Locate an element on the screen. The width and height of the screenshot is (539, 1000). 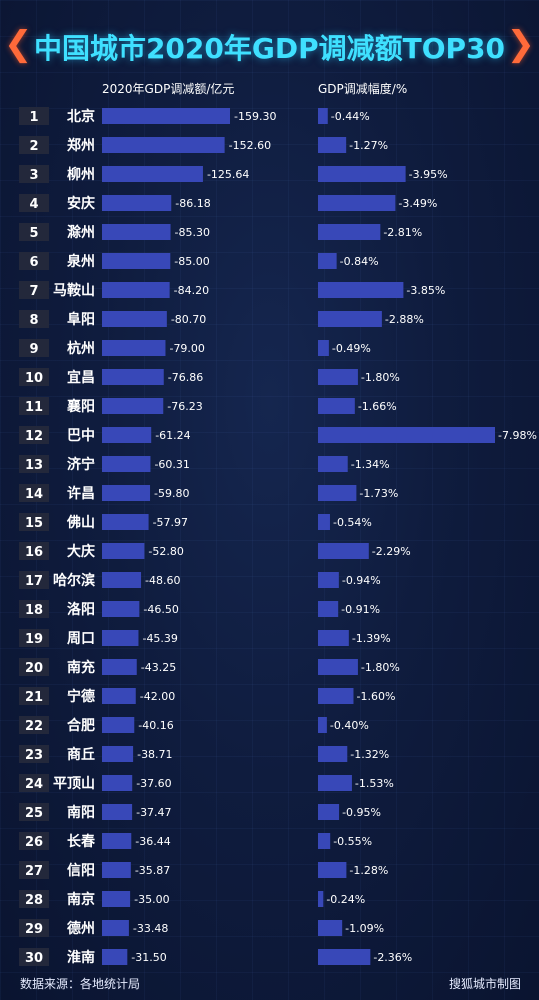
city-label: 巴中 is located at coordinates (81, 435).